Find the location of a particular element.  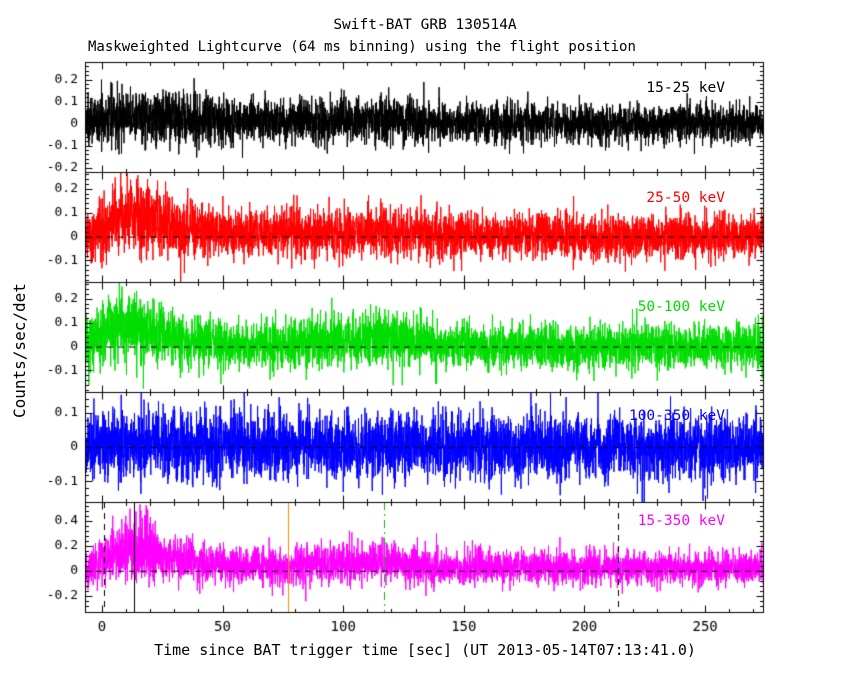

energy-band-label-4: 15-350 keV is located at coordinates (681, 521).